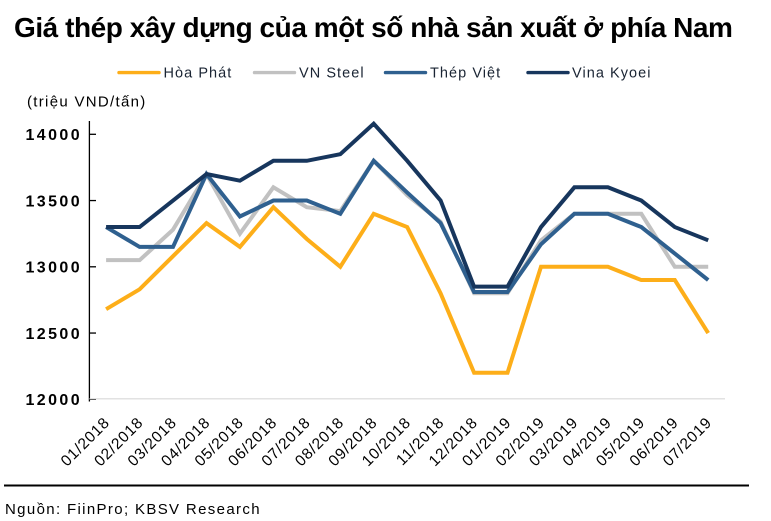 The image size is (771, 521). I want to click on svg-text: 12000, so click(54, 400).